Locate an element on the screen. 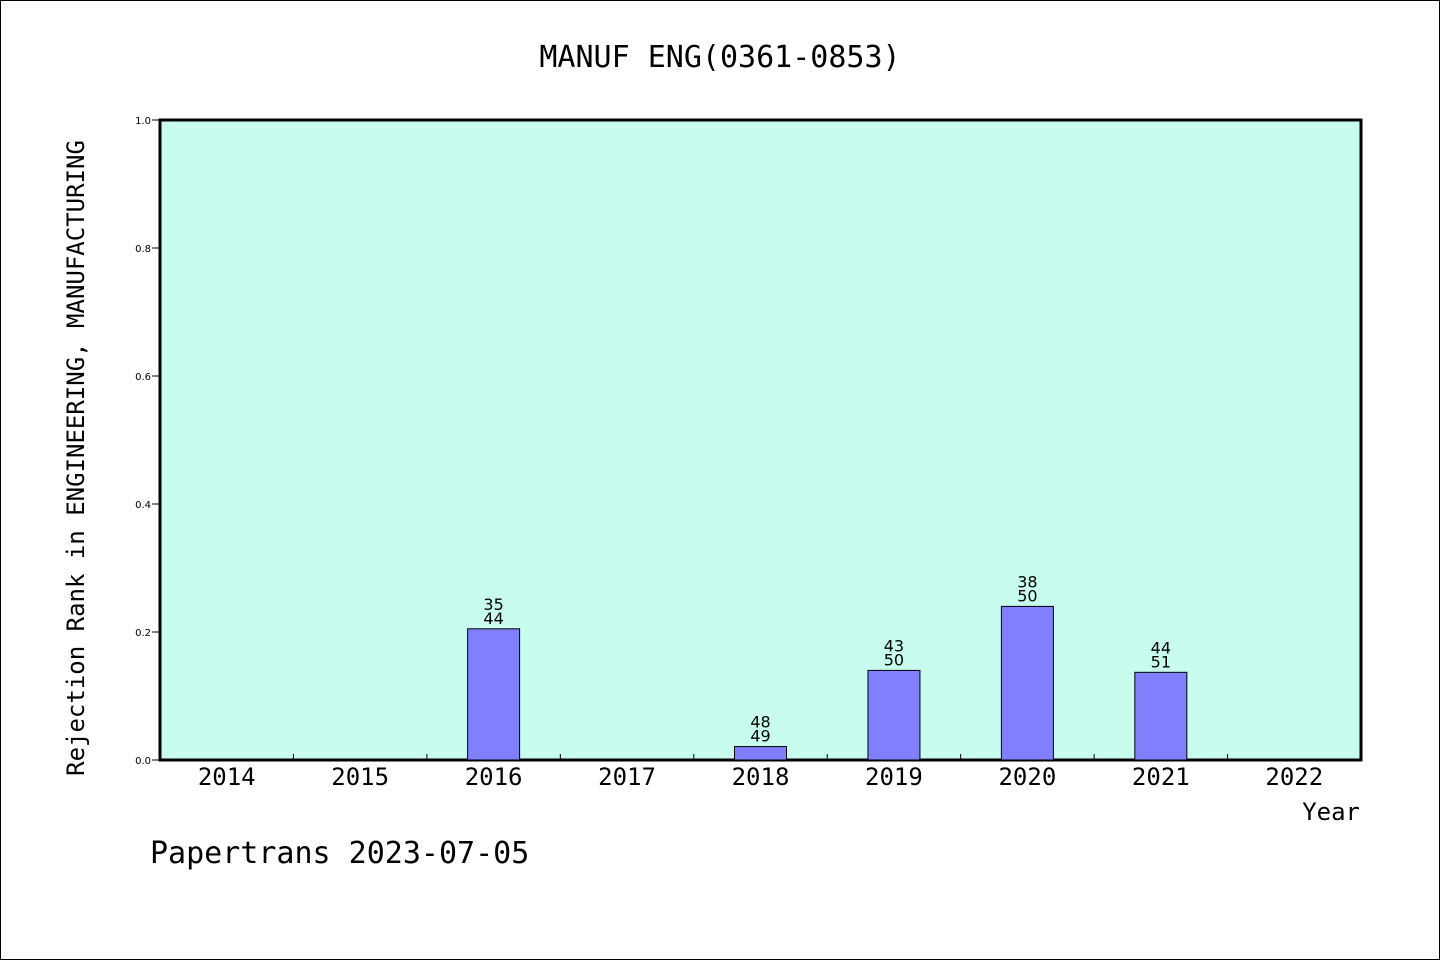 Image resolution: width=1440 pixels, height=960 pixels. x-axis-ticks: 2014 2015 2016 2017 2018 2019 2020 2021 2022 is located at coordinates (760, 772).